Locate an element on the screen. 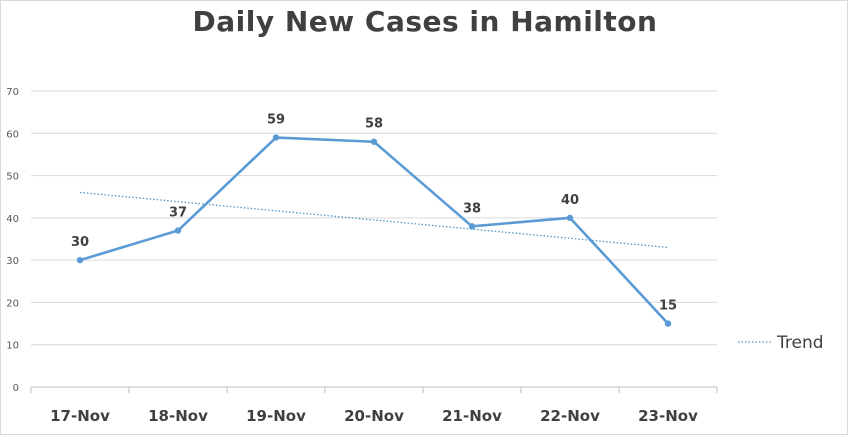 This screenshot has width=848, height=435. x-tick-label: 23-Nov is located at coordinates (668, 416).